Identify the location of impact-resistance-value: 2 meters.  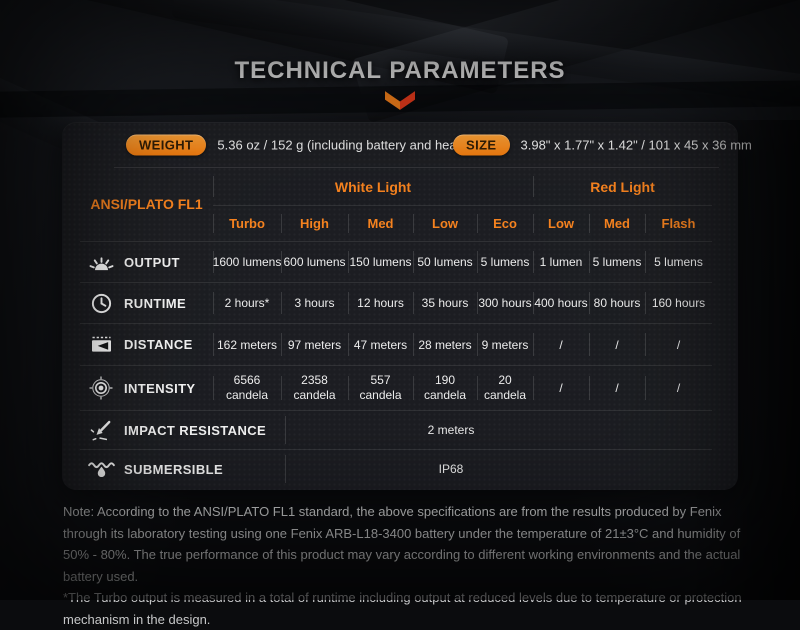
(498, 430).